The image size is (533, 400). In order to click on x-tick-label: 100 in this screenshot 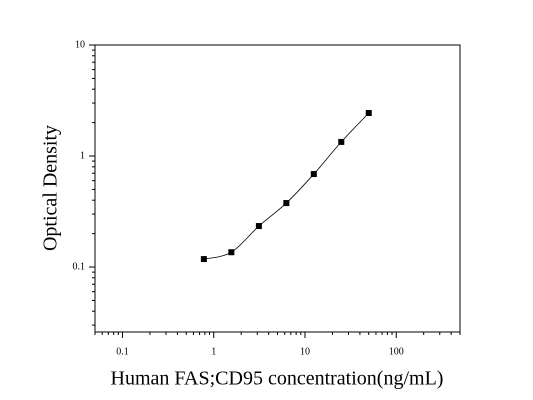, I will do `click(396, 351)`.